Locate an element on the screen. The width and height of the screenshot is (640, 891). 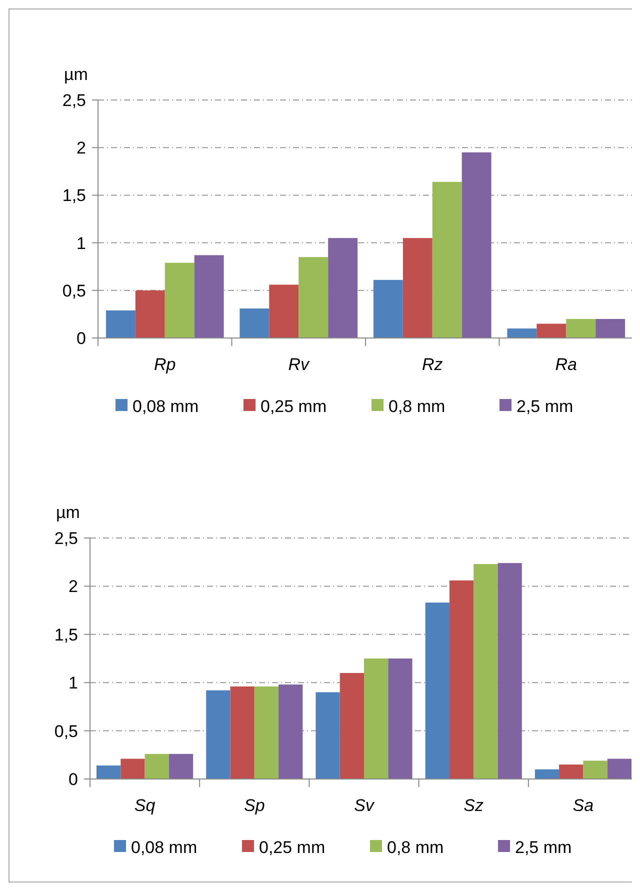
x-tick-label: Rp is located at coordinates (165, 364).